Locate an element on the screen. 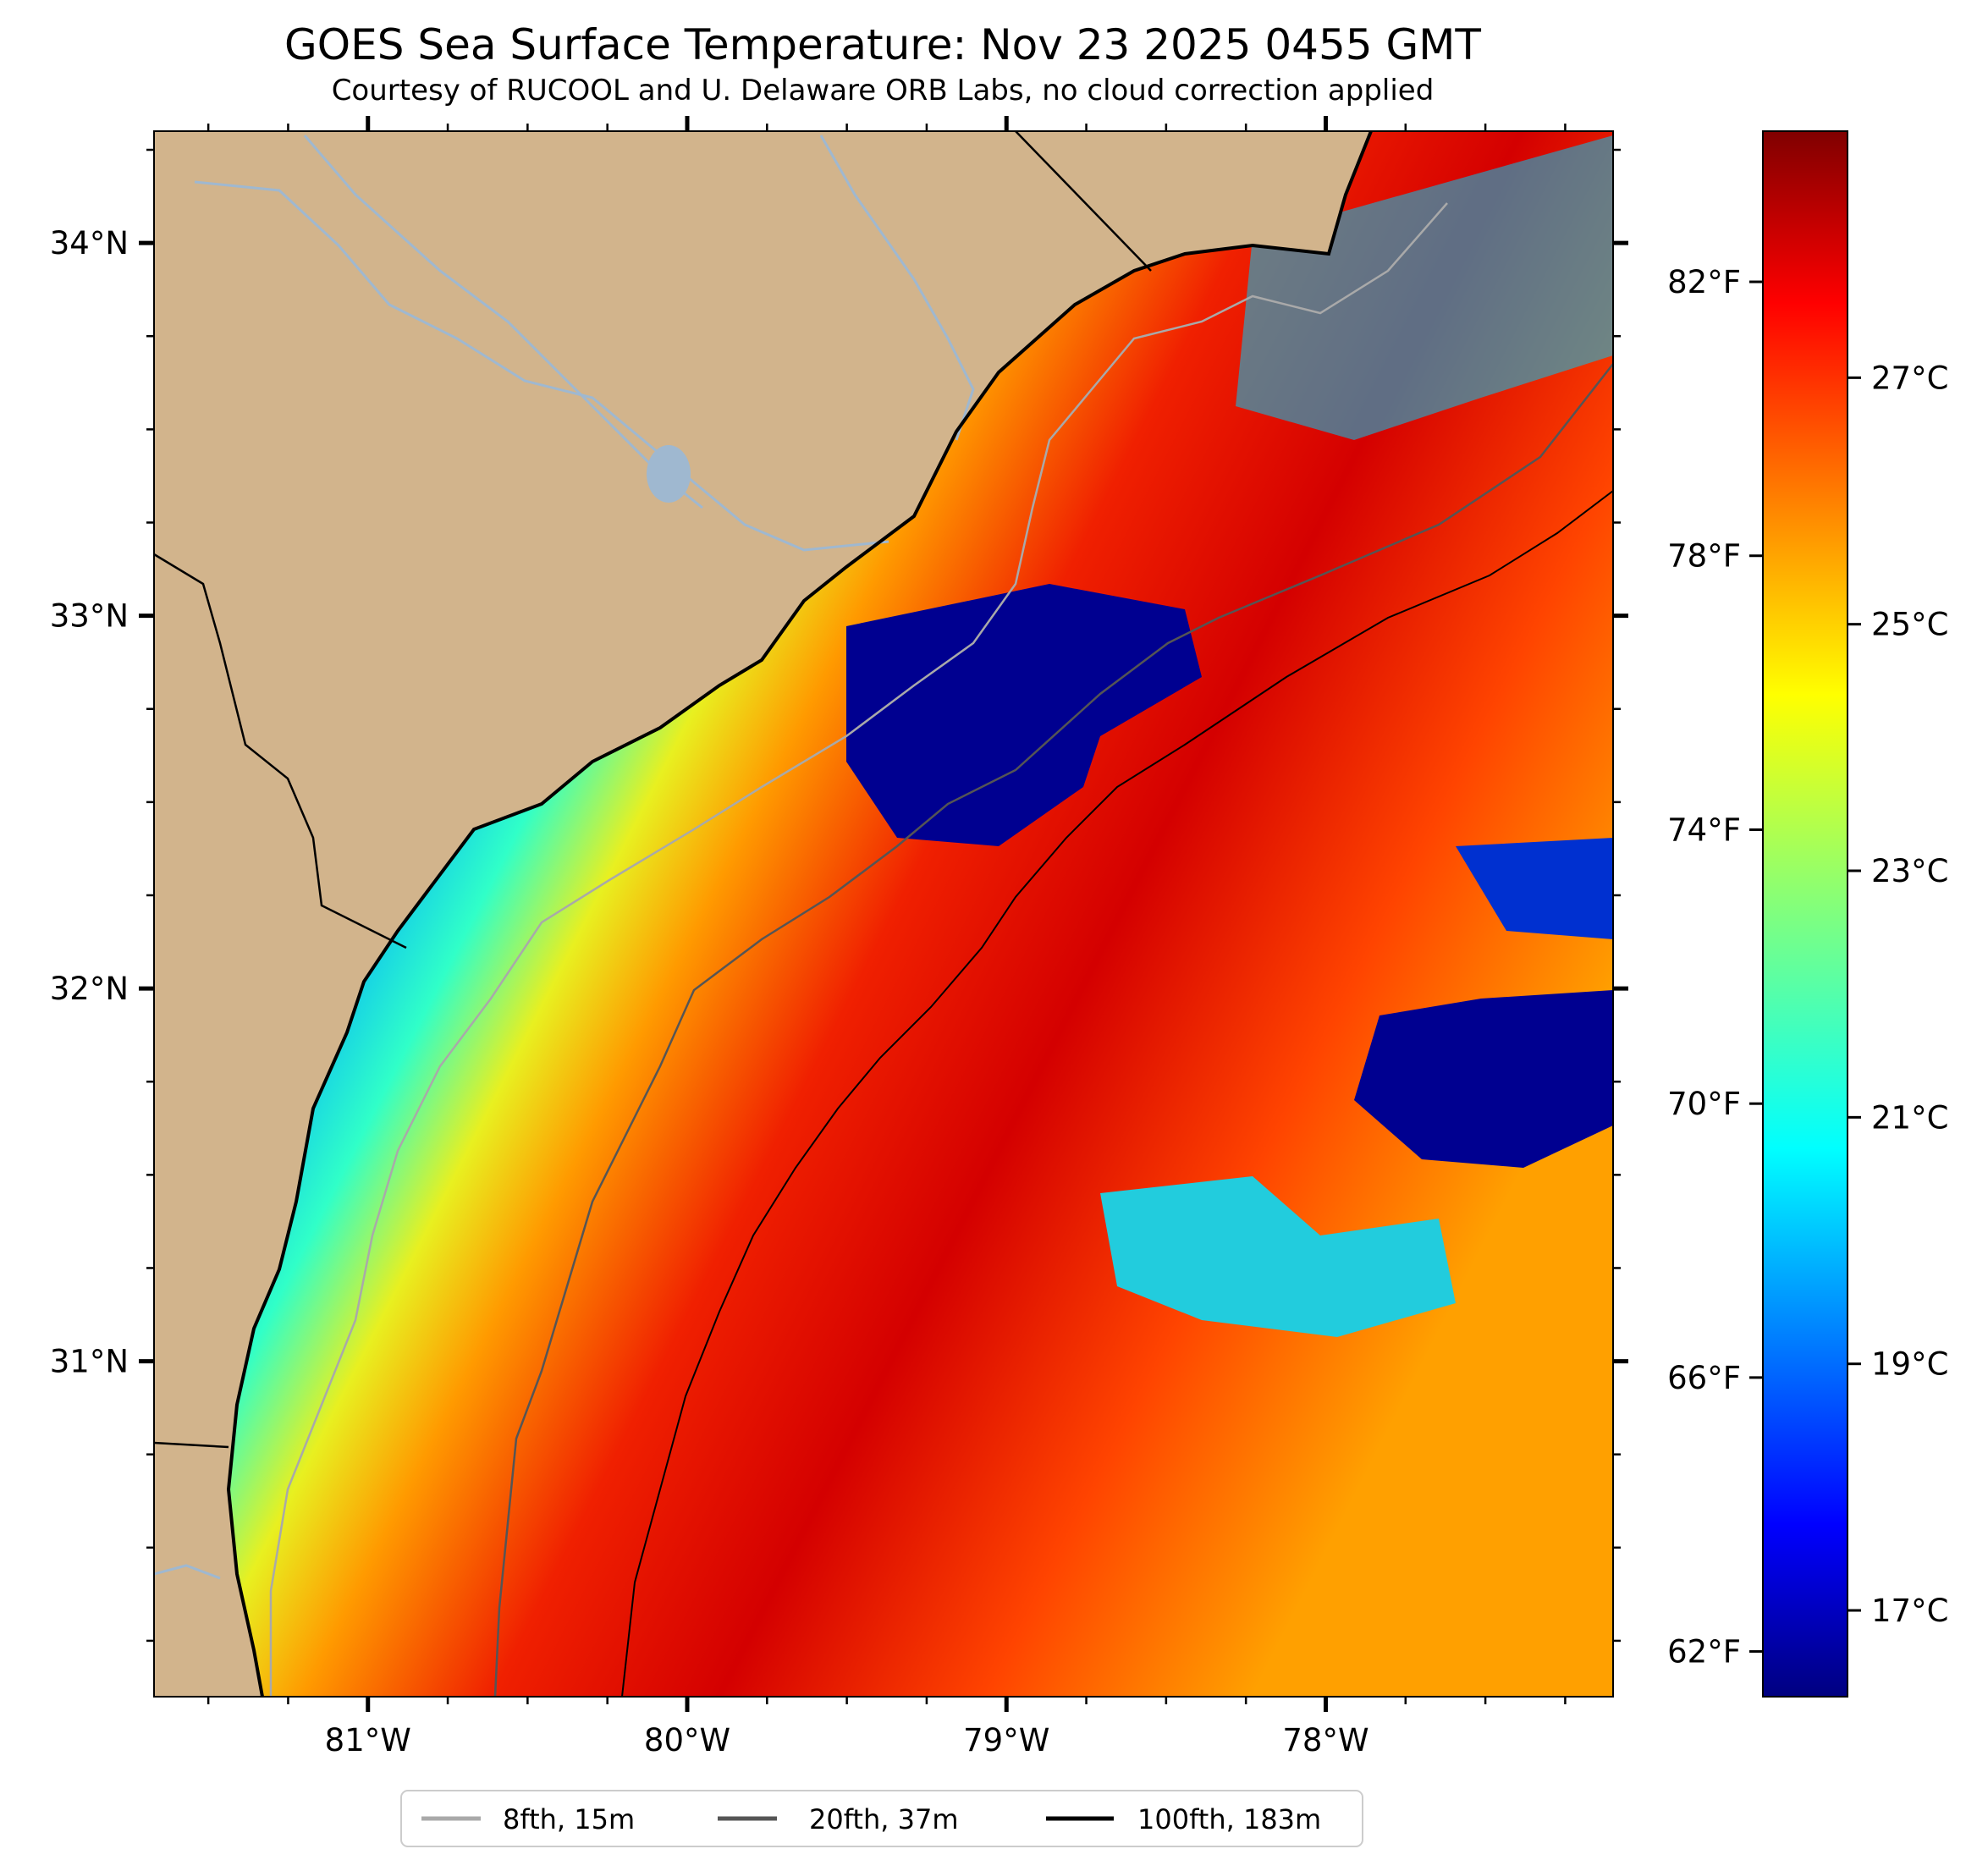 The height and width of the screenshot is (1871, 1988). lon-tick-label: 81°W is located at coordinates (368, 1740).